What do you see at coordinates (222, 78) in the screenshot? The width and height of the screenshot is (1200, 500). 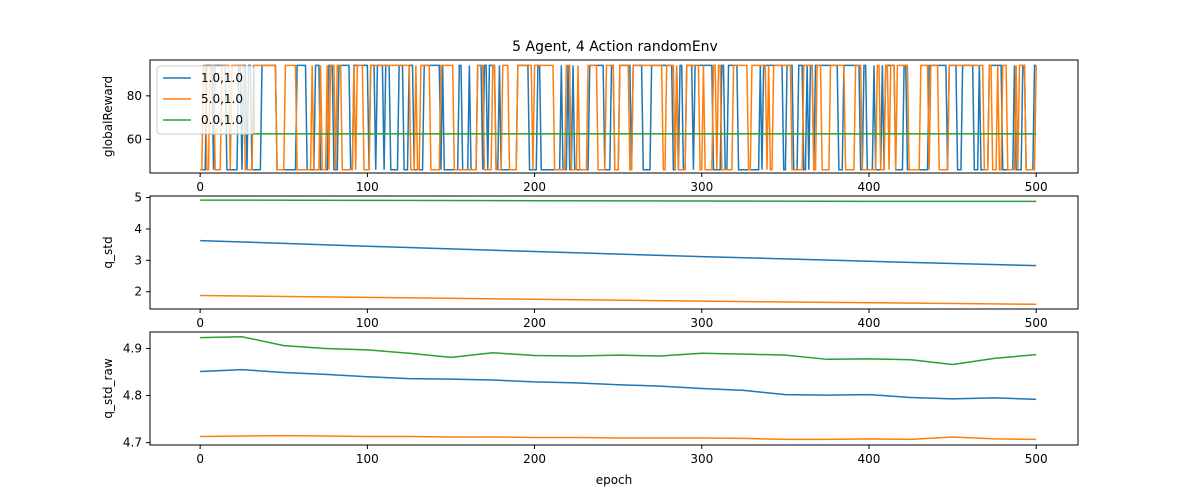 I see `legend-label: 1.0,1.0` at bounding box center [222, 78].